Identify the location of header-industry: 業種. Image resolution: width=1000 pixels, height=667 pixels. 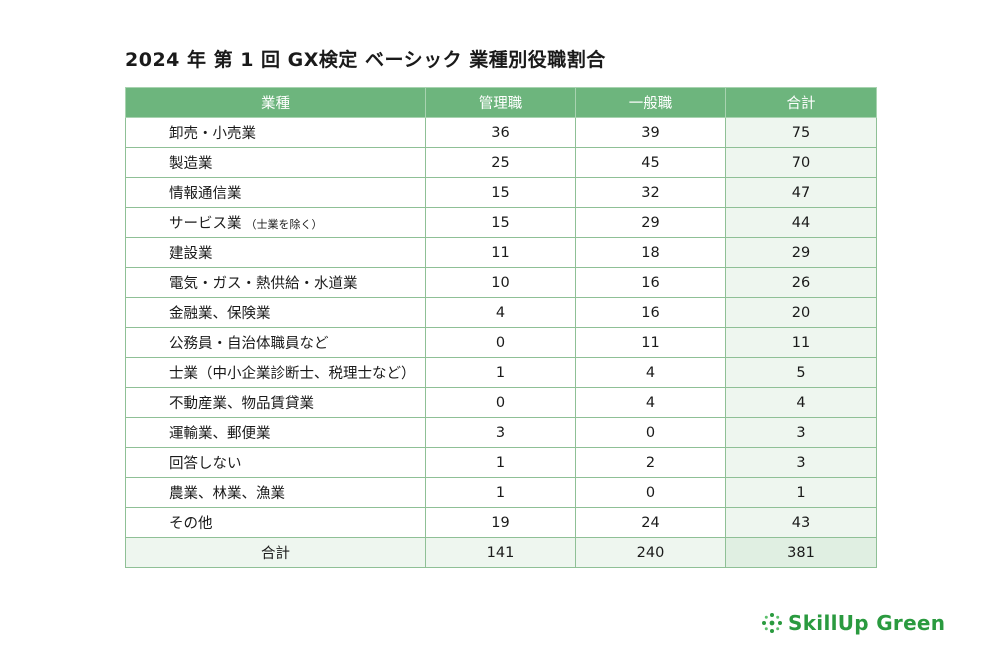
(275, 102).